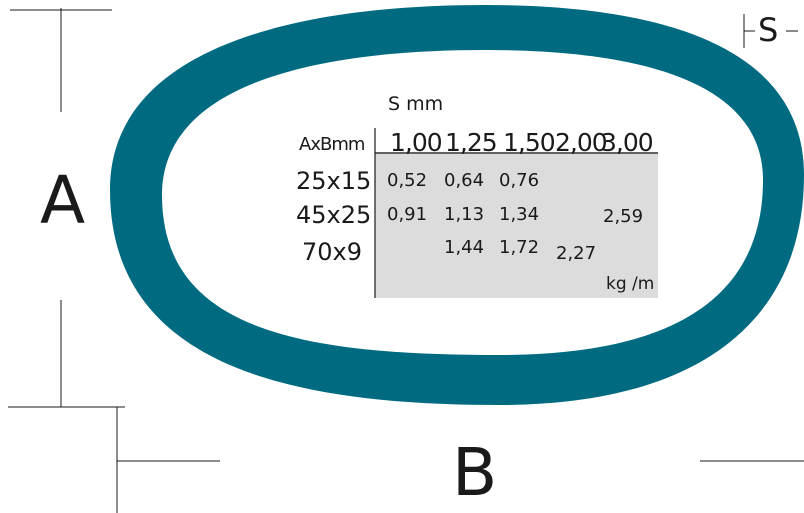 The width and height of the screenshot is (804, 513). I want to click on dimension-b-label: B, so click(475, 472).